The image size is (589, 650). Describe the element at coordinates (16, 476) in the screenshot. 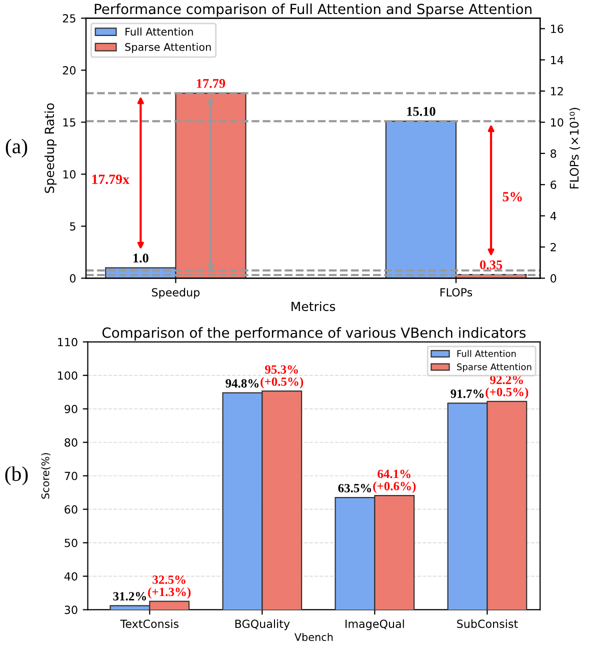

I see `text: (b)` at that location.